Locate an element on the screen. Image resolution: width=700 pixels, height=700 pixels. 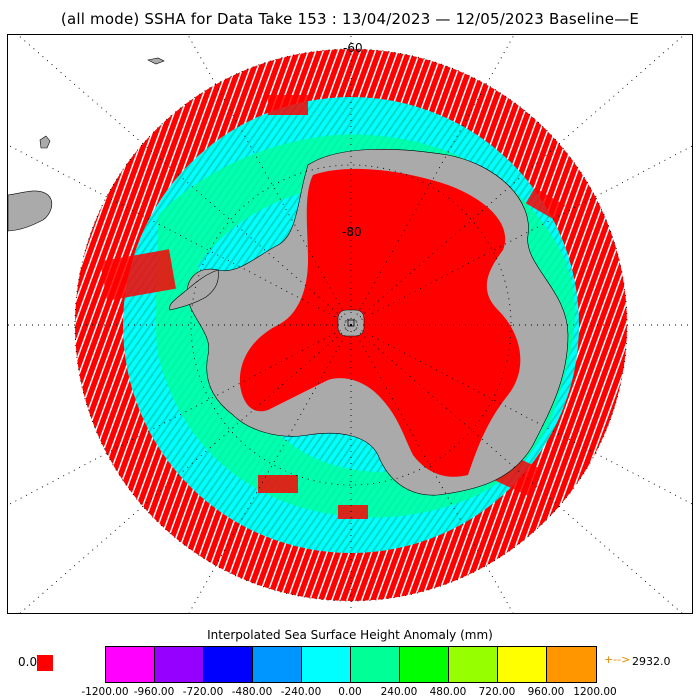
falkland-islands is located at coordinates (45, 142).